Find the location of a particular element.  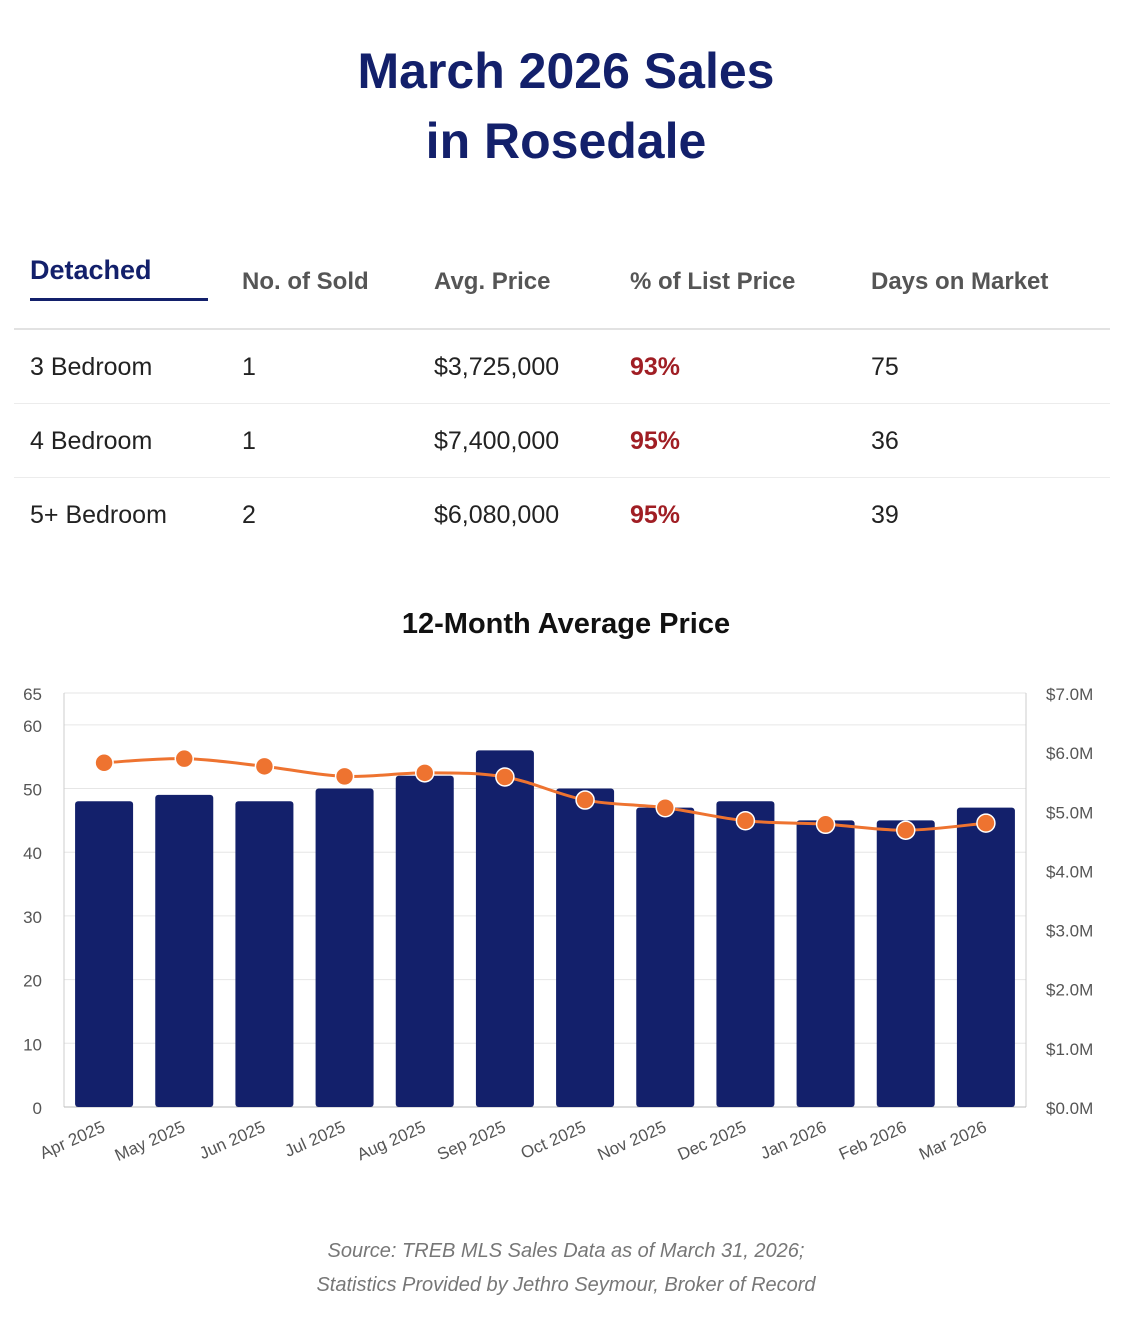

x-axis-label: Nov 2025 is located at coordinates (632, 1140).